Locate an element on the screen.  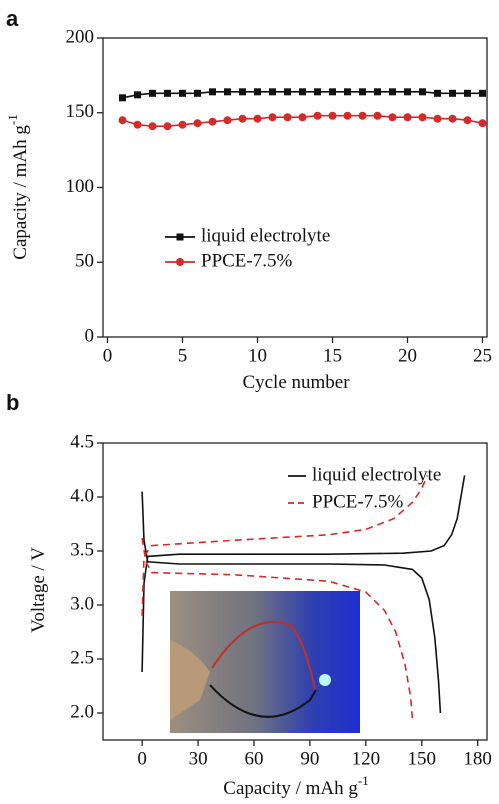
x-tick-label: 120 is located at coordinates (366, 758).